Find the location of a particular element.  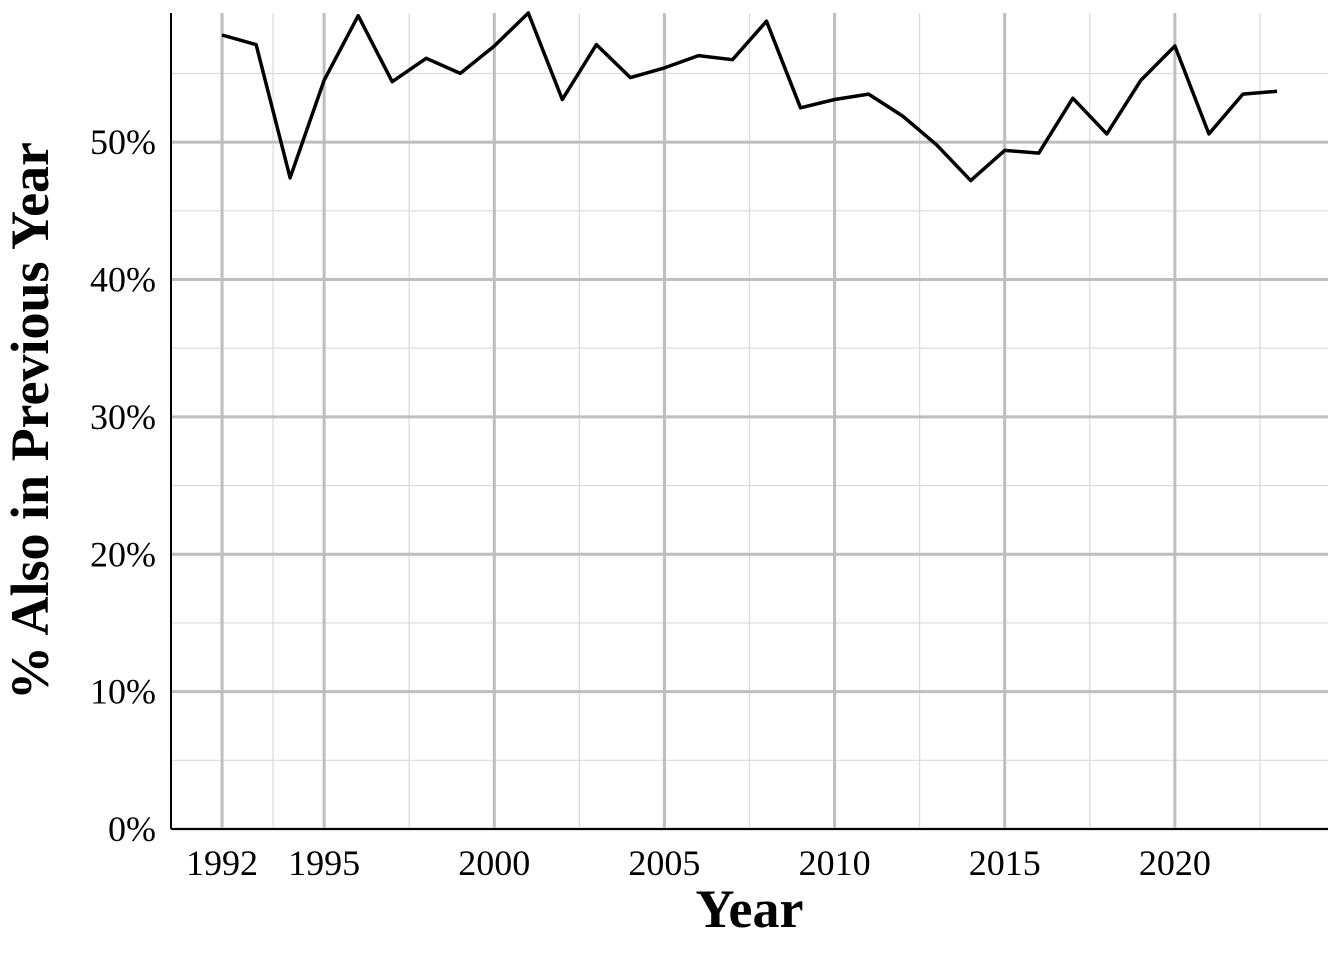

x-tick-label: 1992 is located at coordinates (222, 863).